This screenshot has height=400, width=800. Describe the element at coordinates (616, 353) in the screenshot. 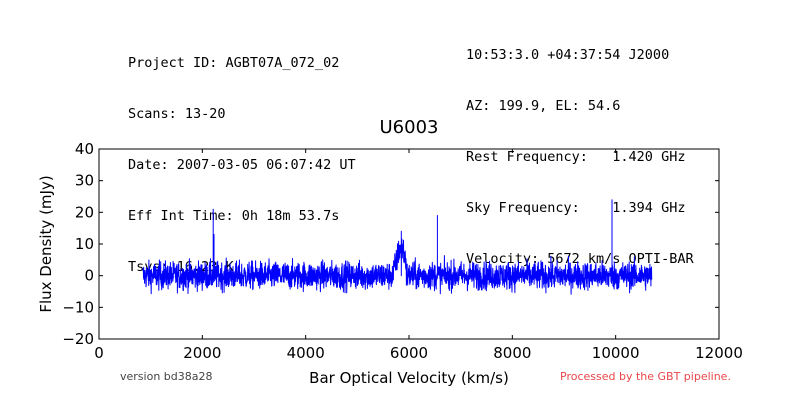

I see `x-tick-label: 10000` at that location.